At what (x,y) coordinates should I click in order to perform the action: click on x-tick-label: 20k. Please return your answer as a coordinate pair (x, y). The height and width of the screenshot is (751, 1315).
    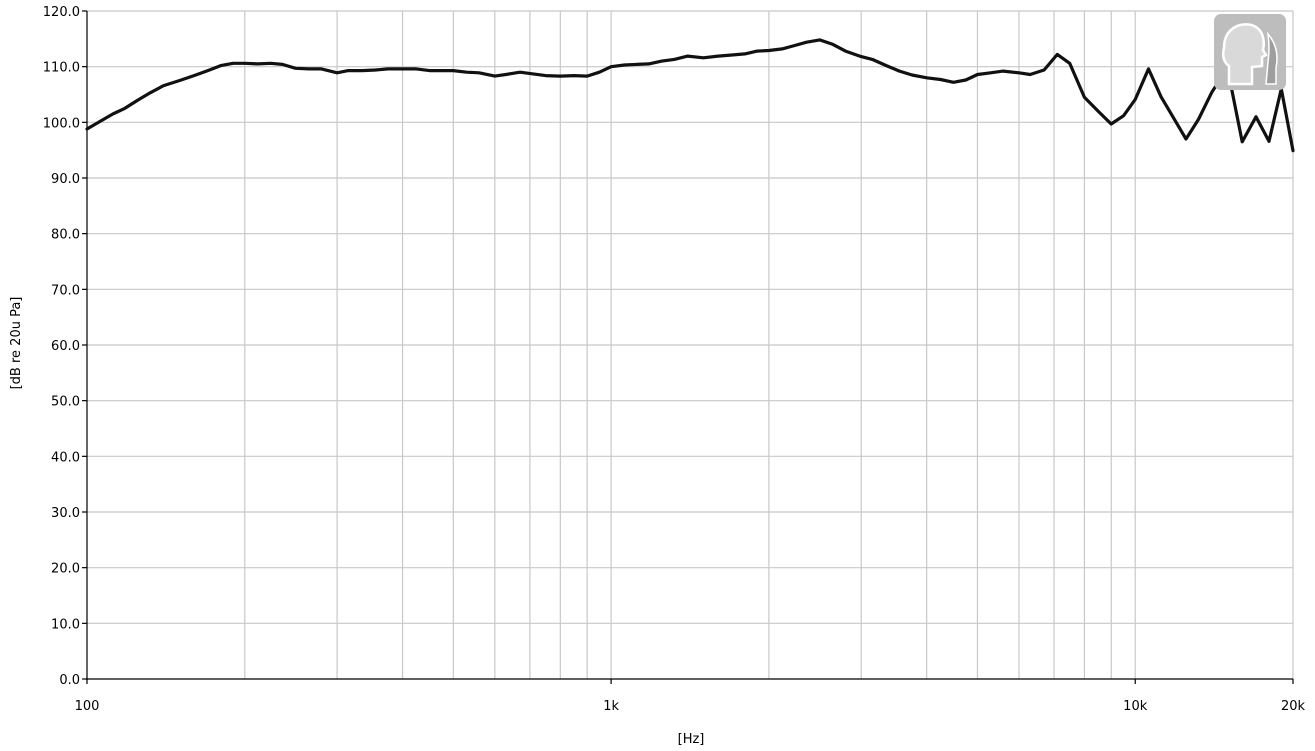
    Looking at the image, I should click on (1293, 706).